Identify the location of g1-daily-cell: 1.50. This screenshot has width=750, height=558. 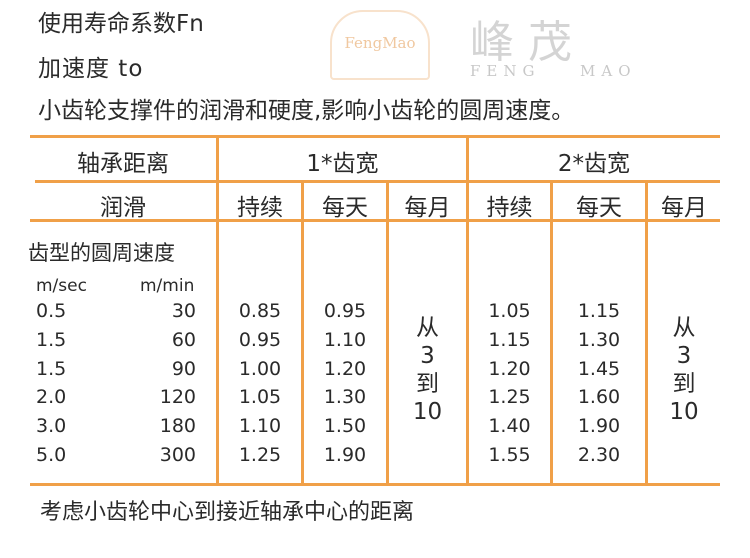
(345, 426).